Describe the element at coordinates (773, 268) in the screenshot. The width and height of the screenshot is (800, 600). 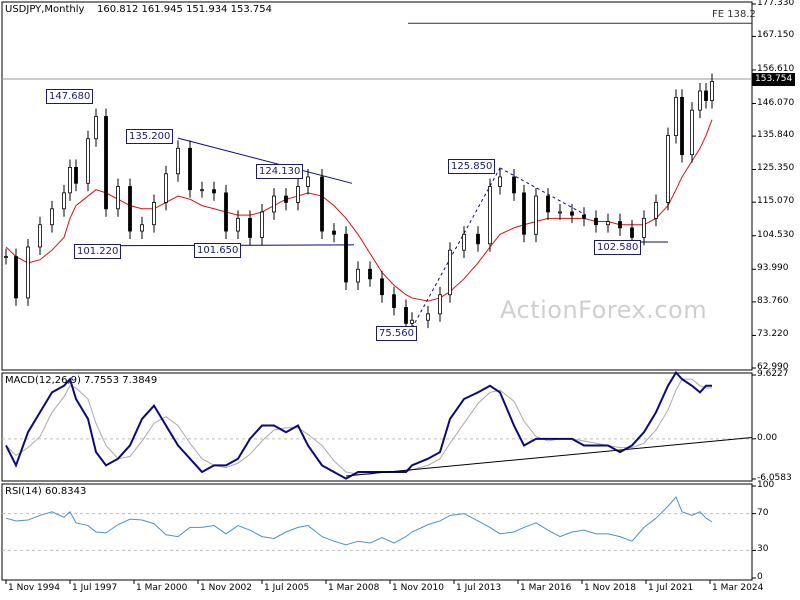
I see `price-axis-label: 93.990` at that location.